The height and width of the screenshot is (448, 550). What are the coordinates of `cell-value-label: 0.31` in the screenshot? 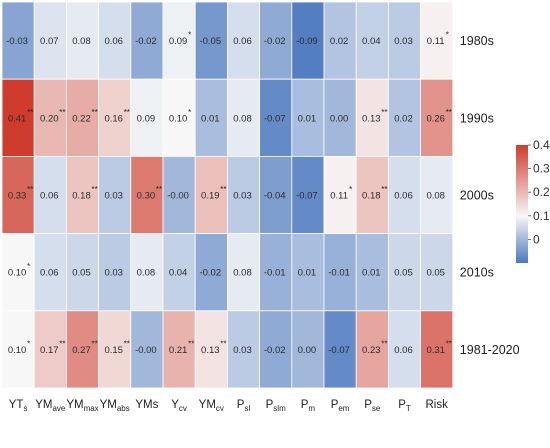 It's located at (435, 350).